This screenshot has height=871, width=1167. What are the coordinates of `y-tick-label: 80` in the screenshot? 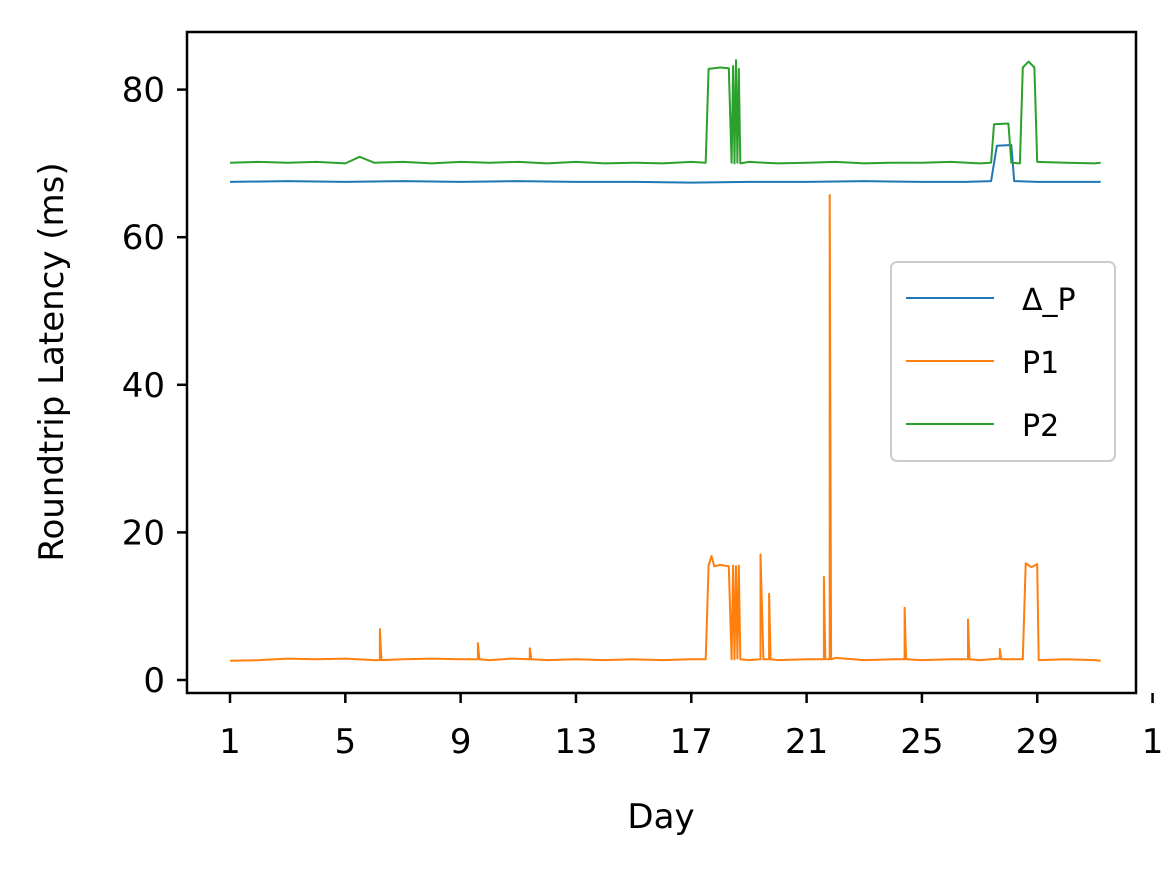 It's located at (143, 91).